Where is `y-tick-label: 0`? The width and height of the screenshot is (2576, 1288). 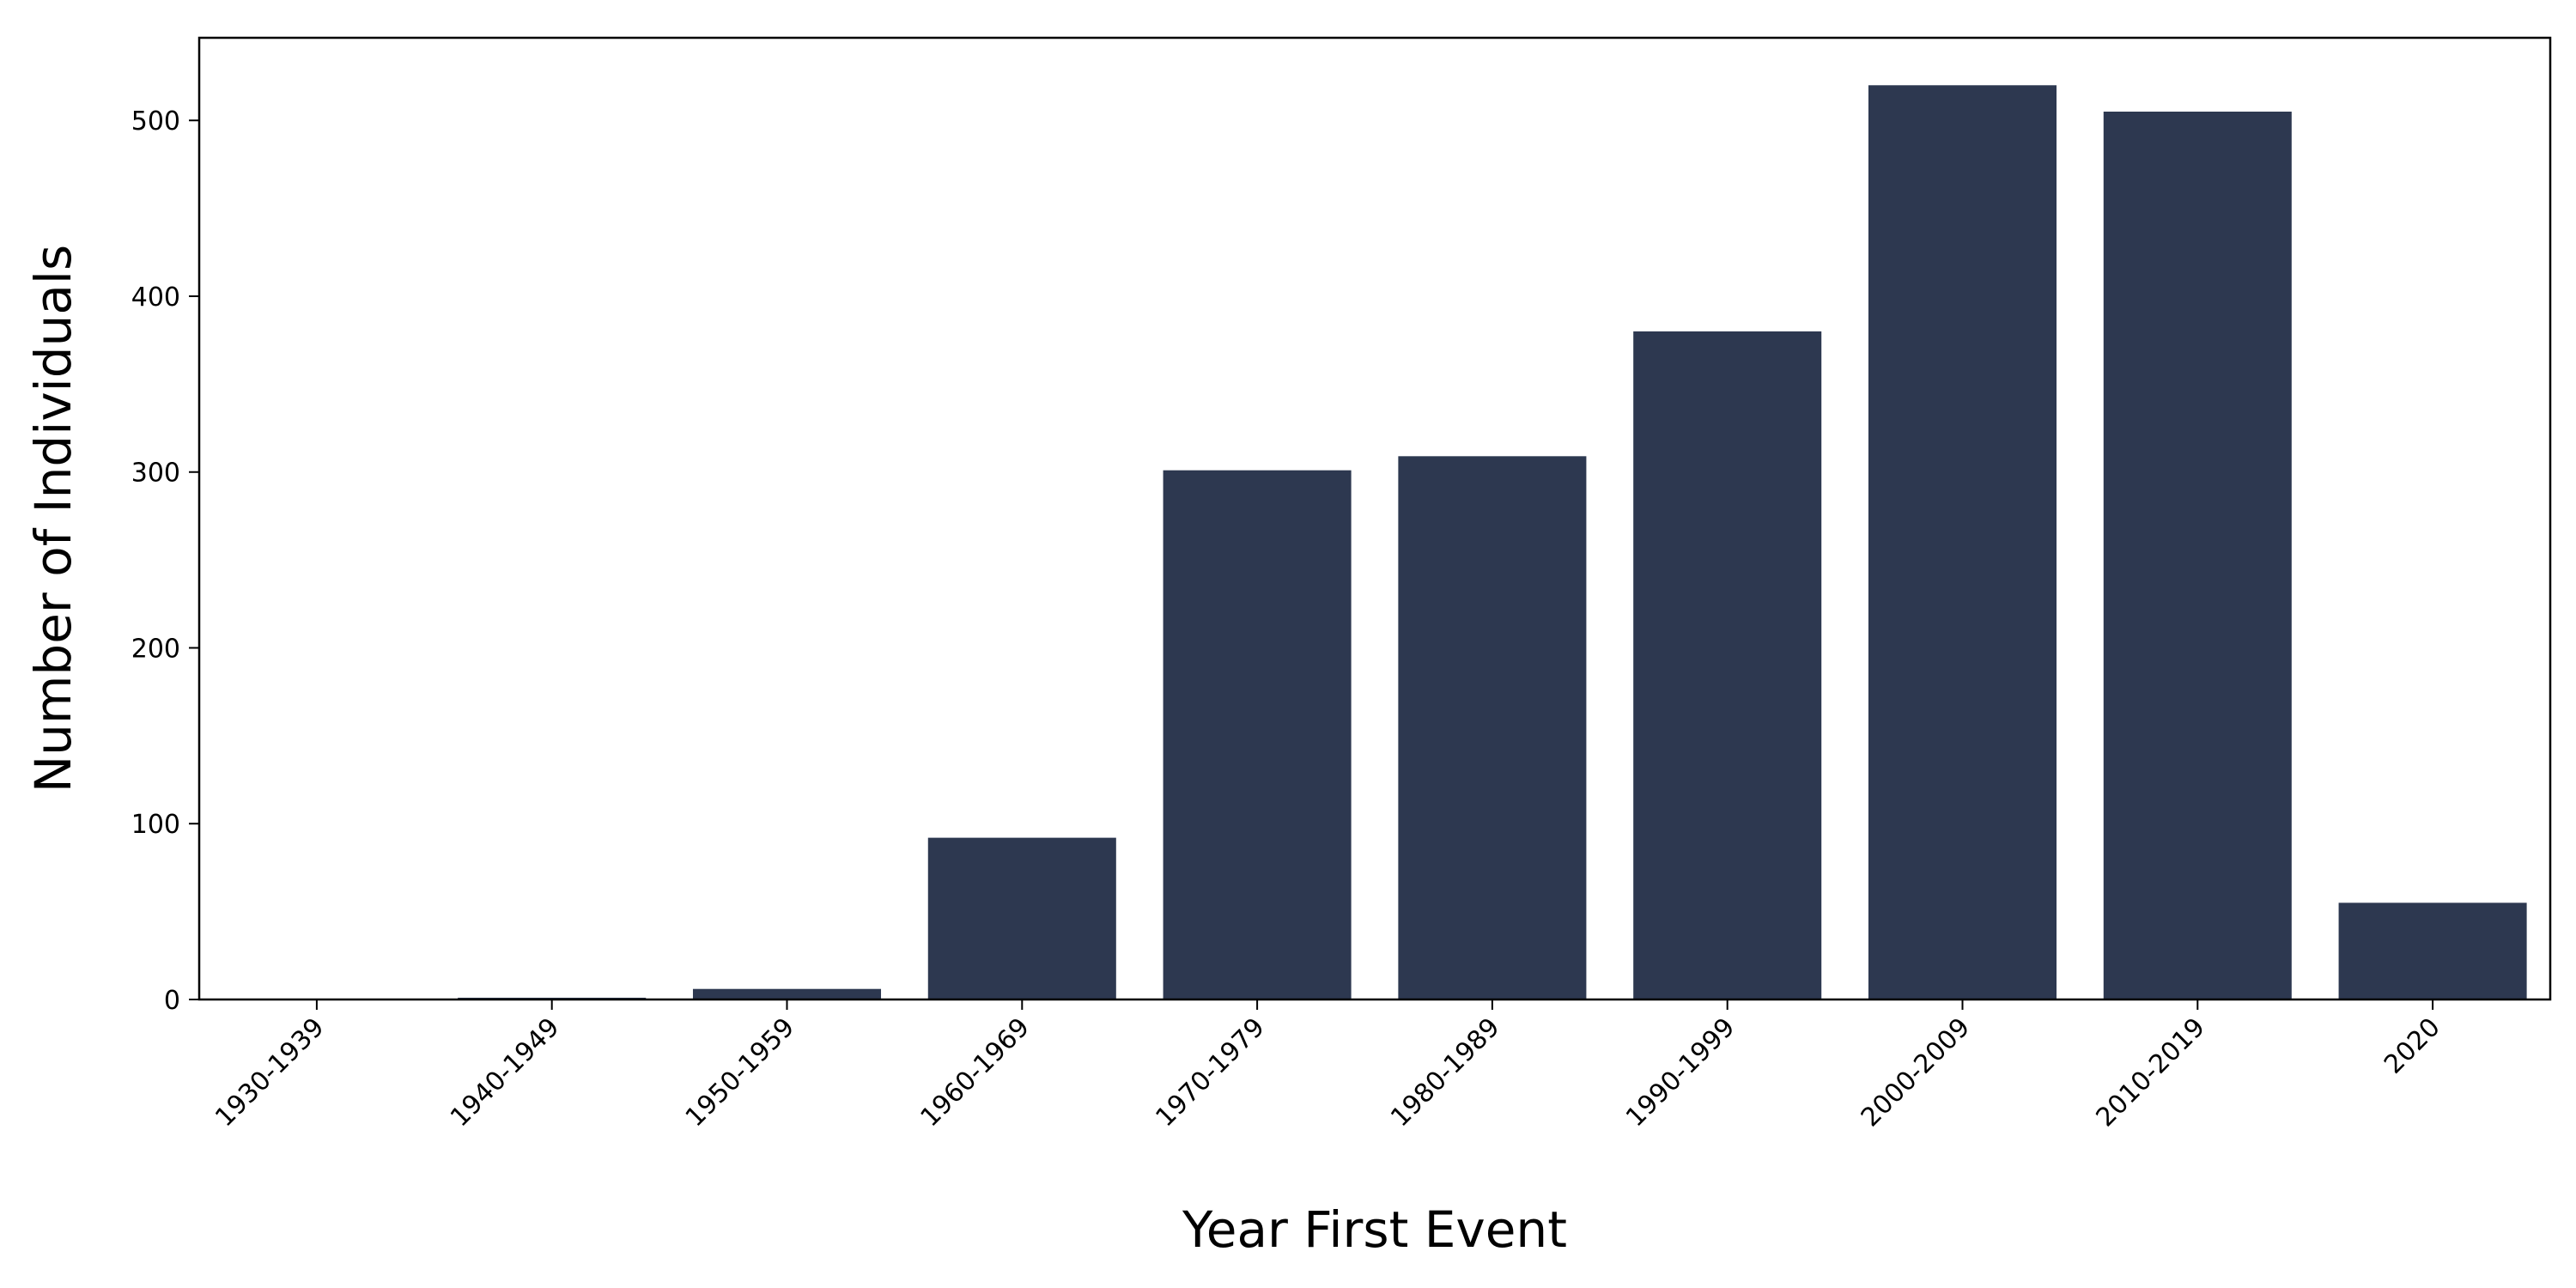
y-tick-label: 0 is located at coordinates (172, 1001).